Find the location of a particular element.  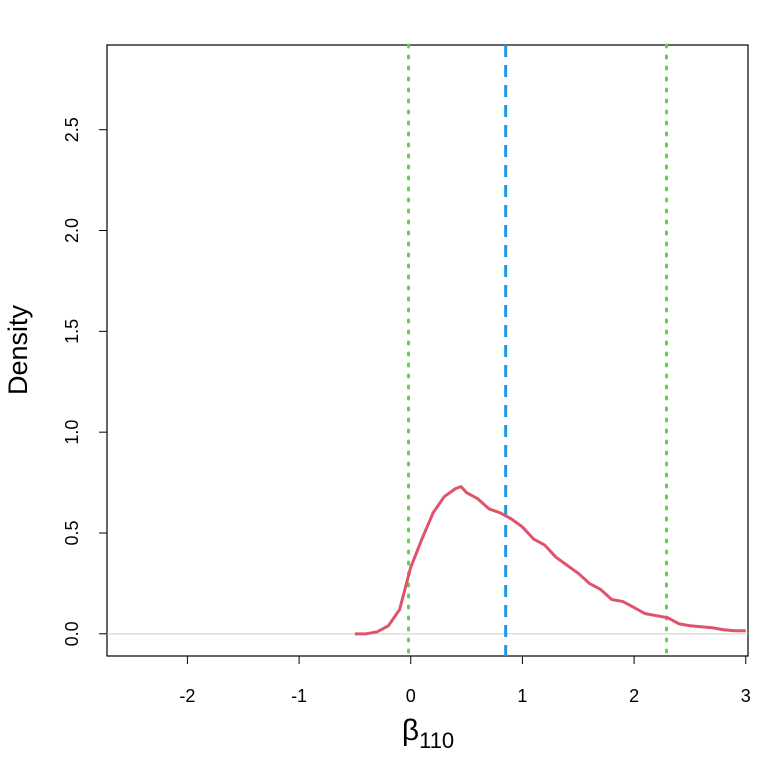

density-line is located at coordinates (550, 560).